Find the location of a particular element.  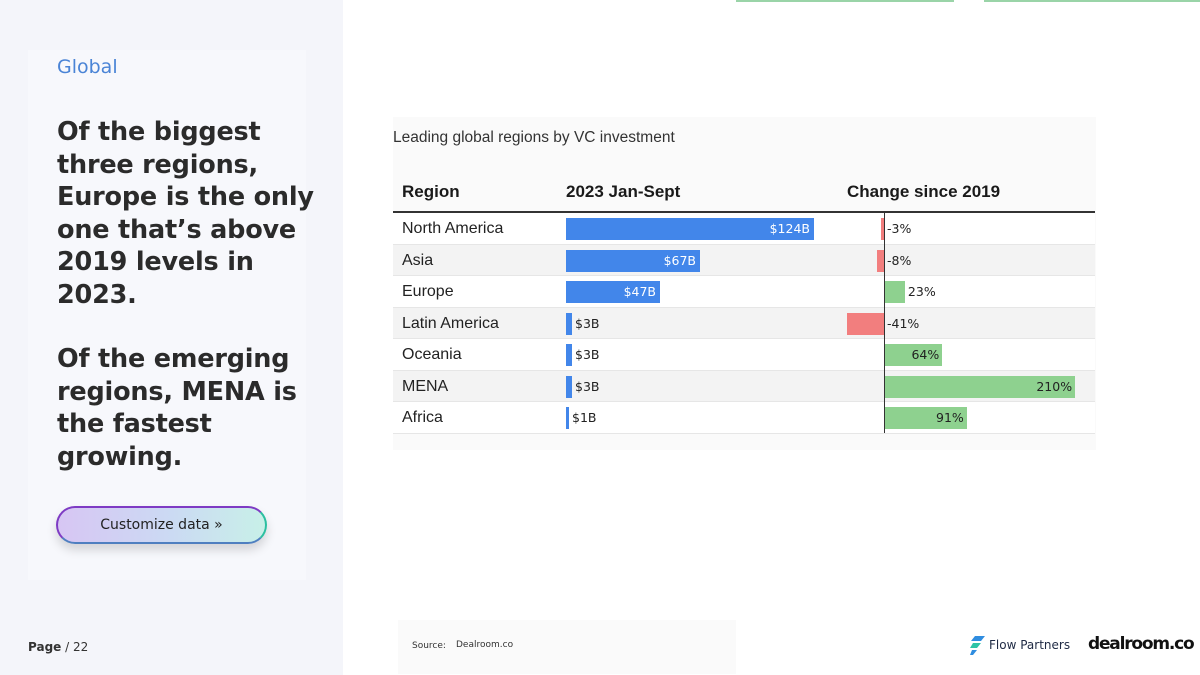

page-indicator: Page / 22 is located at coordinates (58, 647).